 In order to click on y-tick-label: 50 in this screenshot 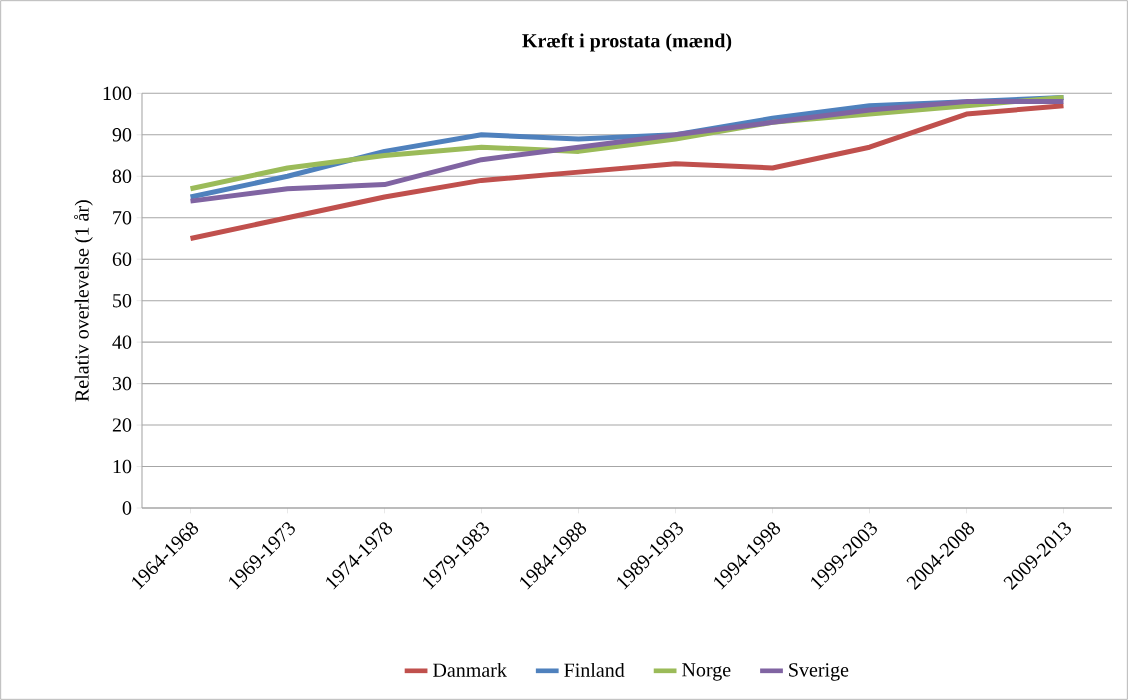, I will do `click(122, 300)`.